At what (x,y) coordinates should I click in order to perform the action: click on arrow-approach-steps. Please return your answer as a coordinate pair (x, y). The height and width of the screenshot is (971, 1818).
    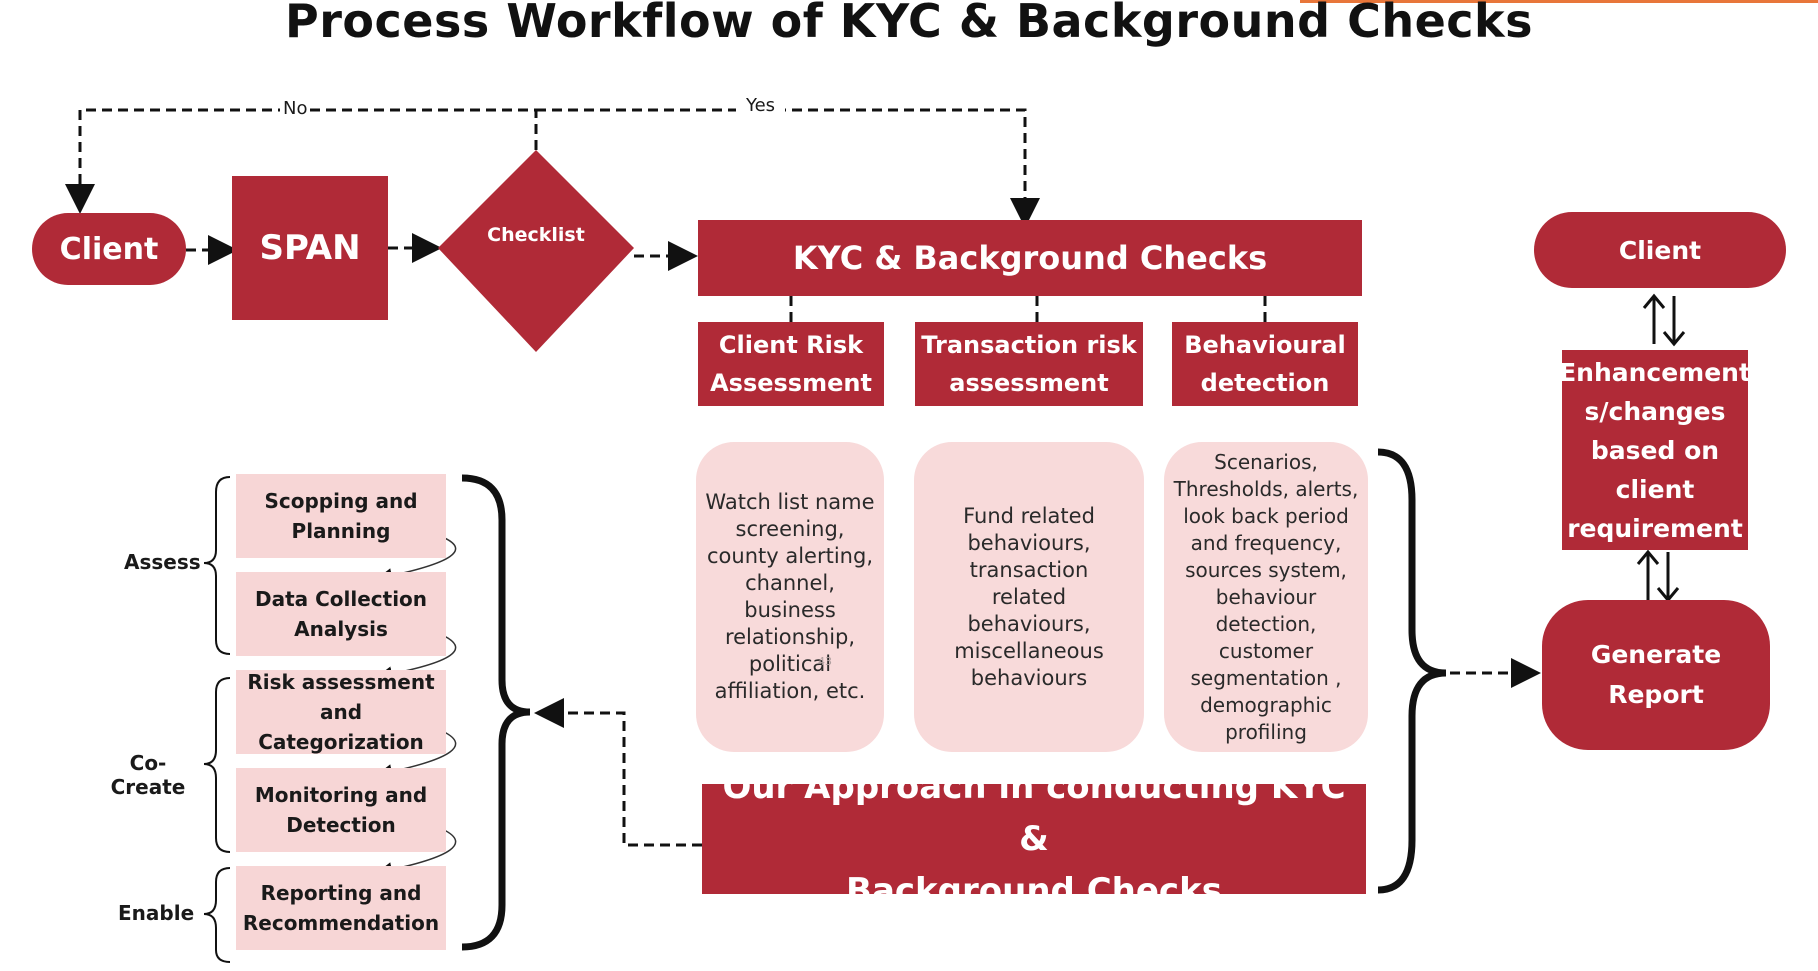
    Looking at the image, I should click on (618, 772).